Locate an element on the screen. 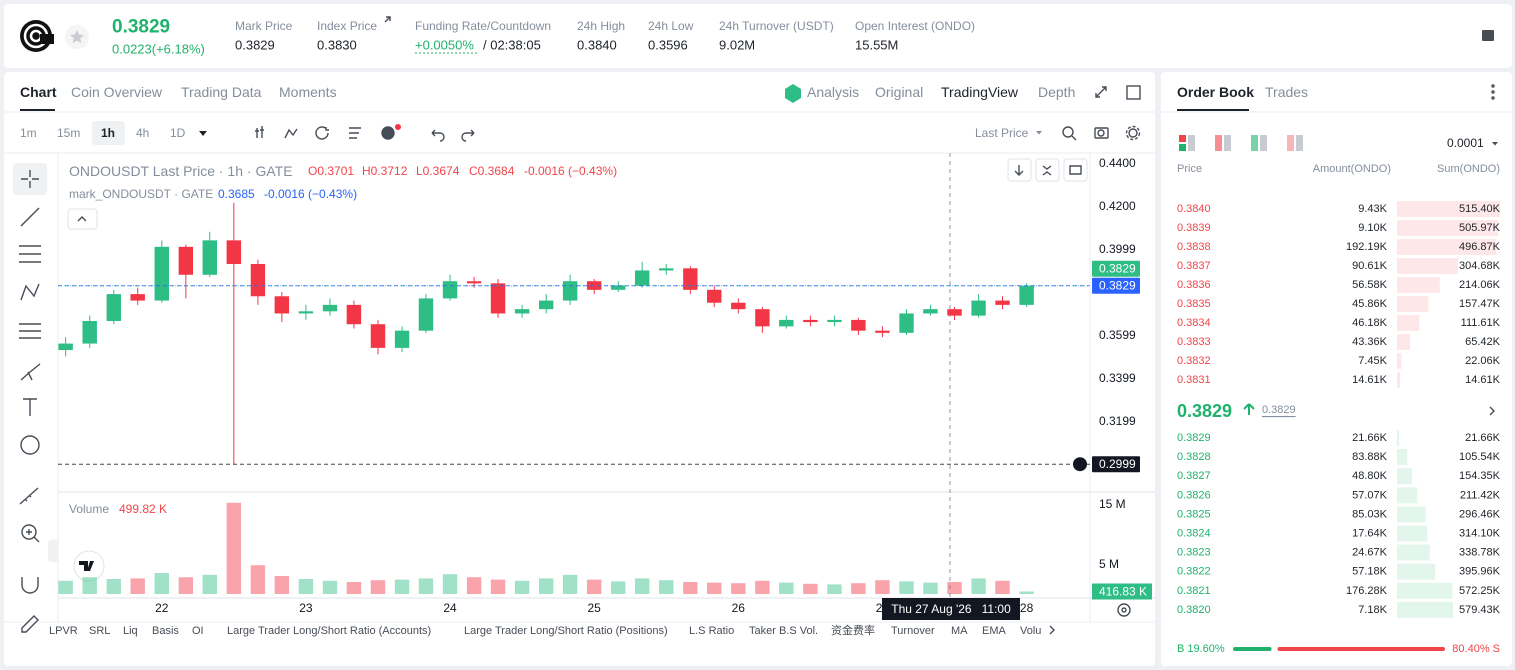 The image size is (1515, 670). book-price: 0.3834 is located at coordinates (1194, 323).